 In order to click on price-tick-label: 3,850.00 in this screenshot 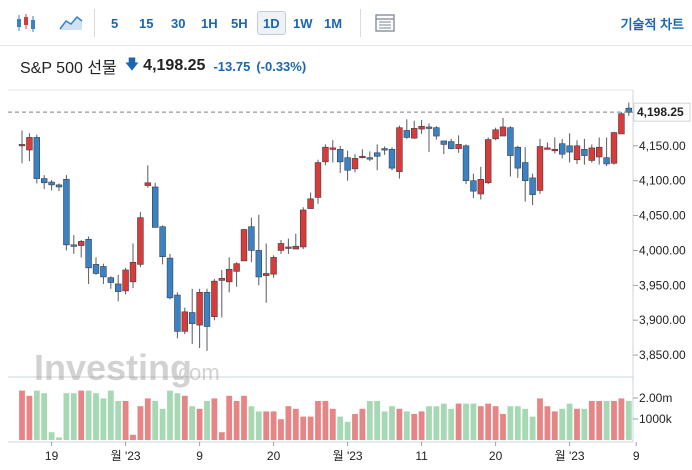, I will do `click(662, 355)`.